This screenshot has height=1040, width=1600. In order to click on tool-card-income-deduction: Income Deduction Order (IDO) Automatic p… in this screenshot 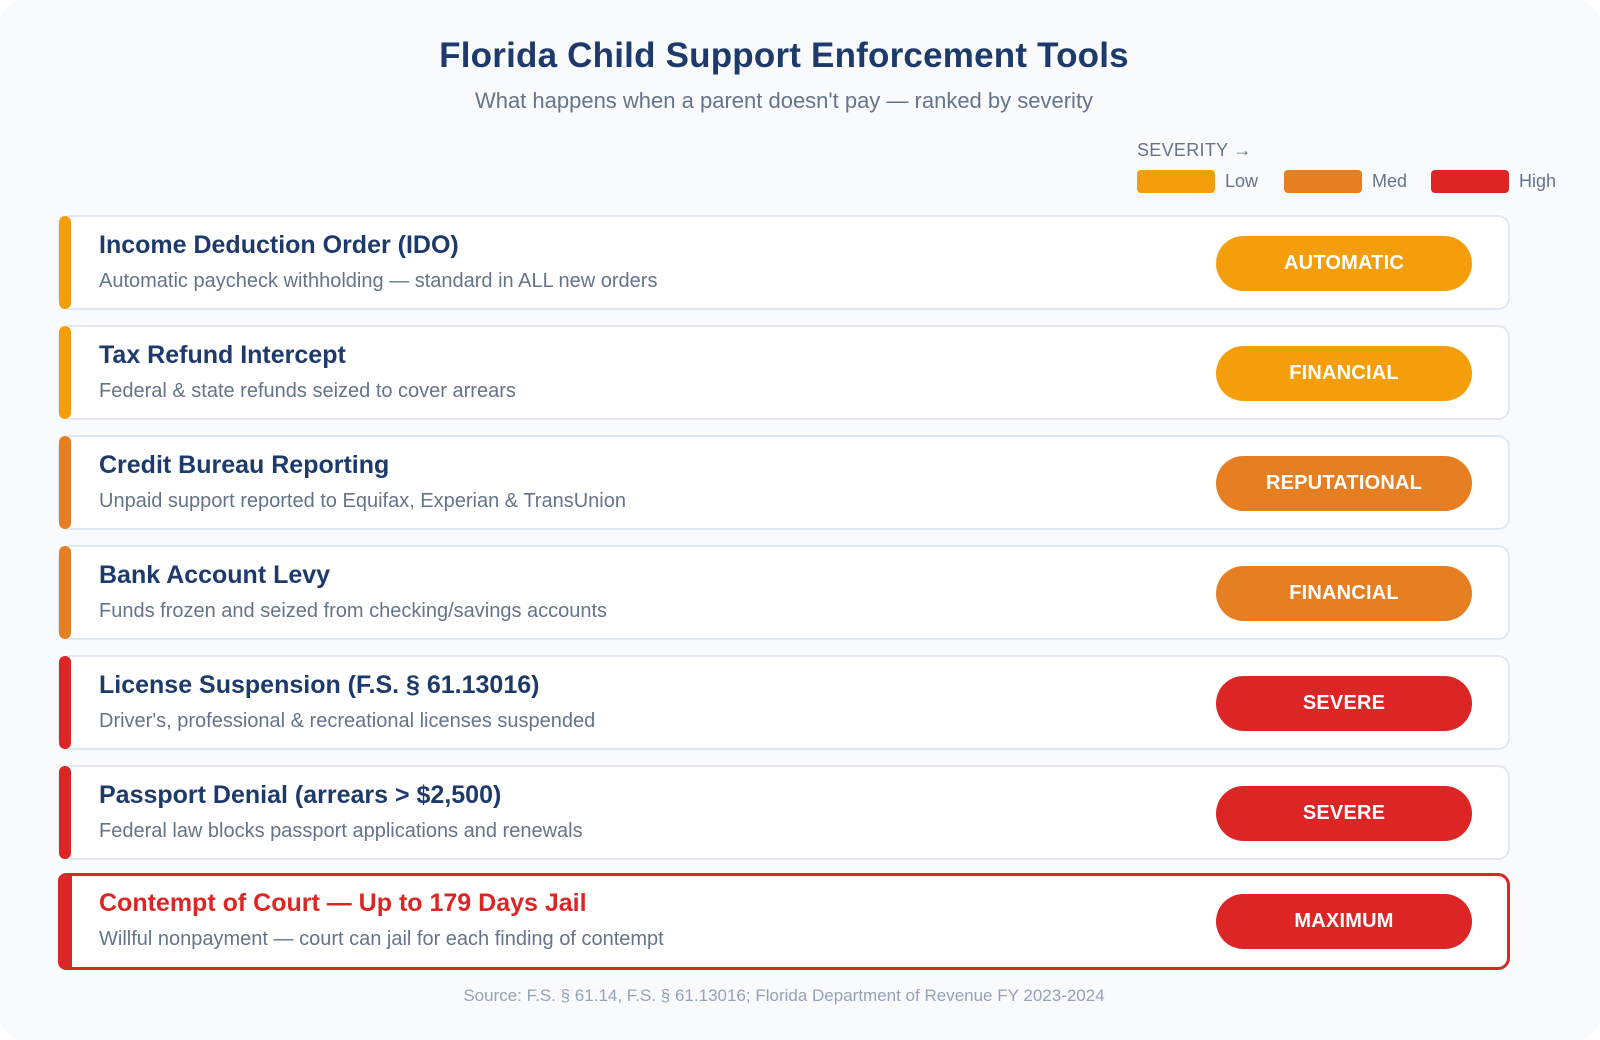, I will do `click(784, 262)`.